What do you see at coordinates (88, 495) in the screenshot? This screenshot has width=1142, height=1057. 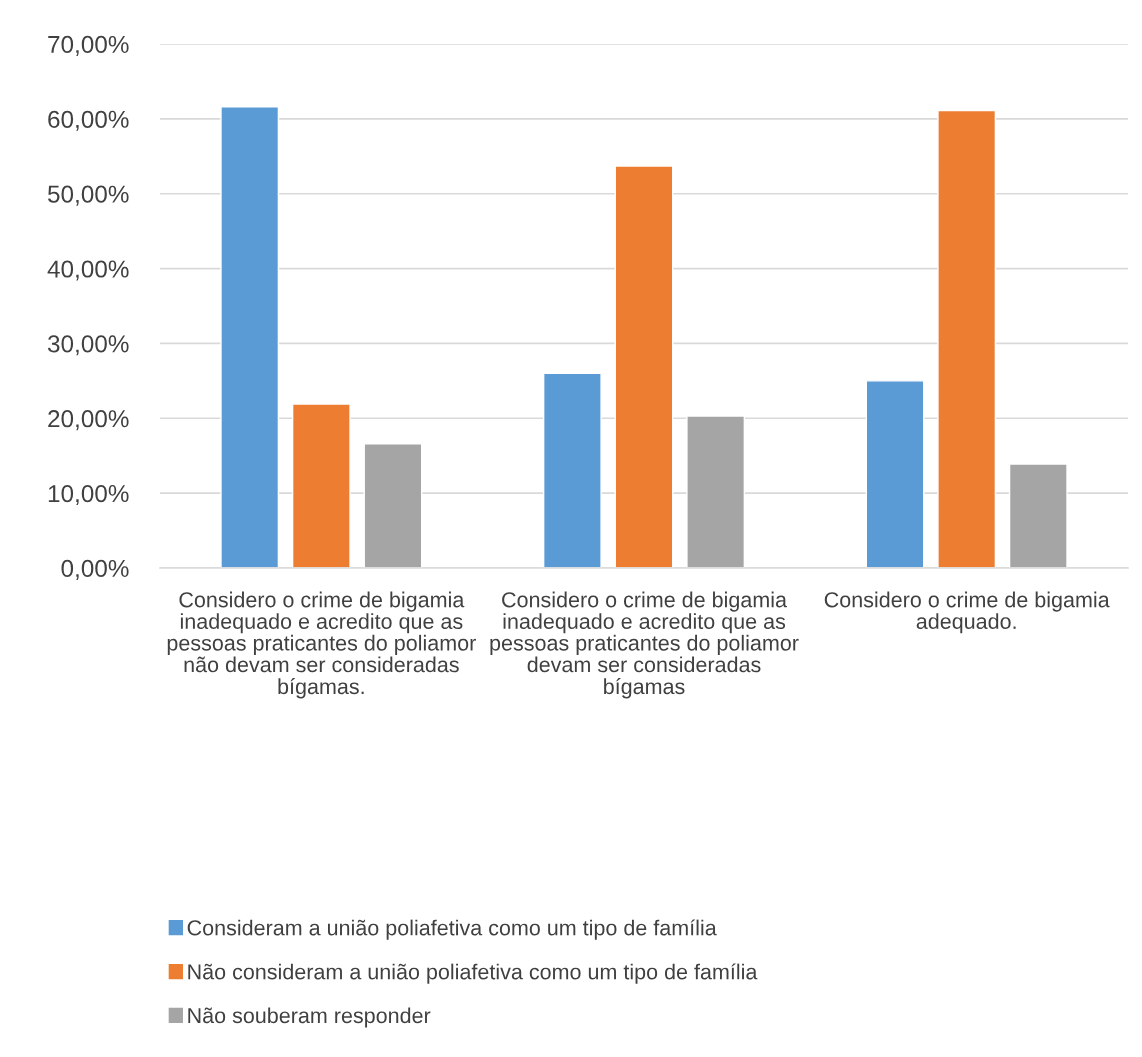 I see `y-tick-label: 10,00%` at bounding box center [88, 495].